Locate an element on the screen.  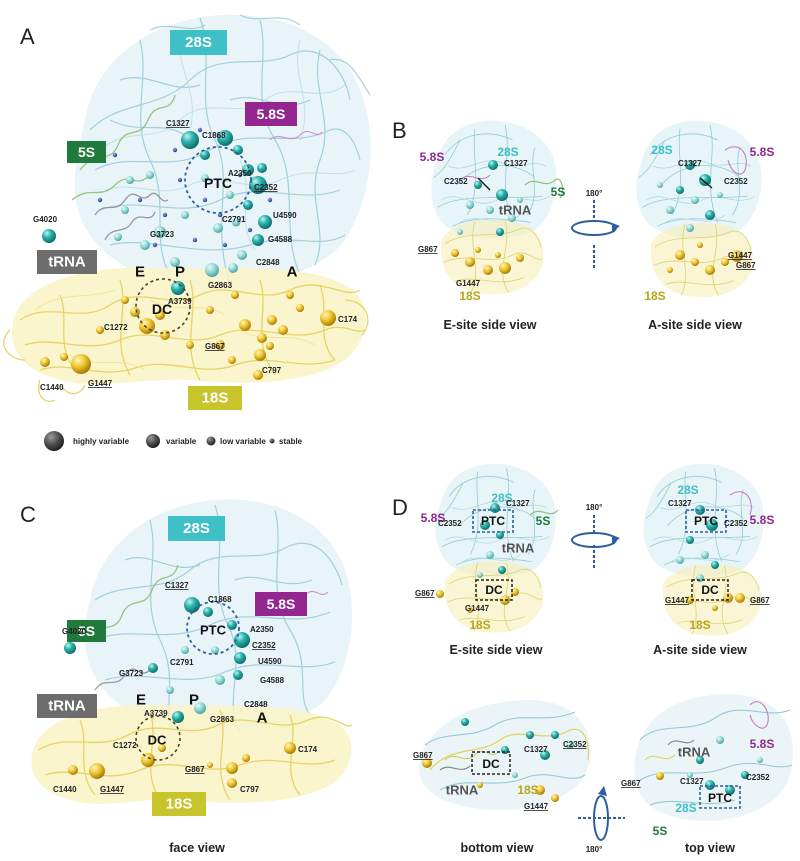
d-a-res-g867: G867 is located at coordinates (760, 600).